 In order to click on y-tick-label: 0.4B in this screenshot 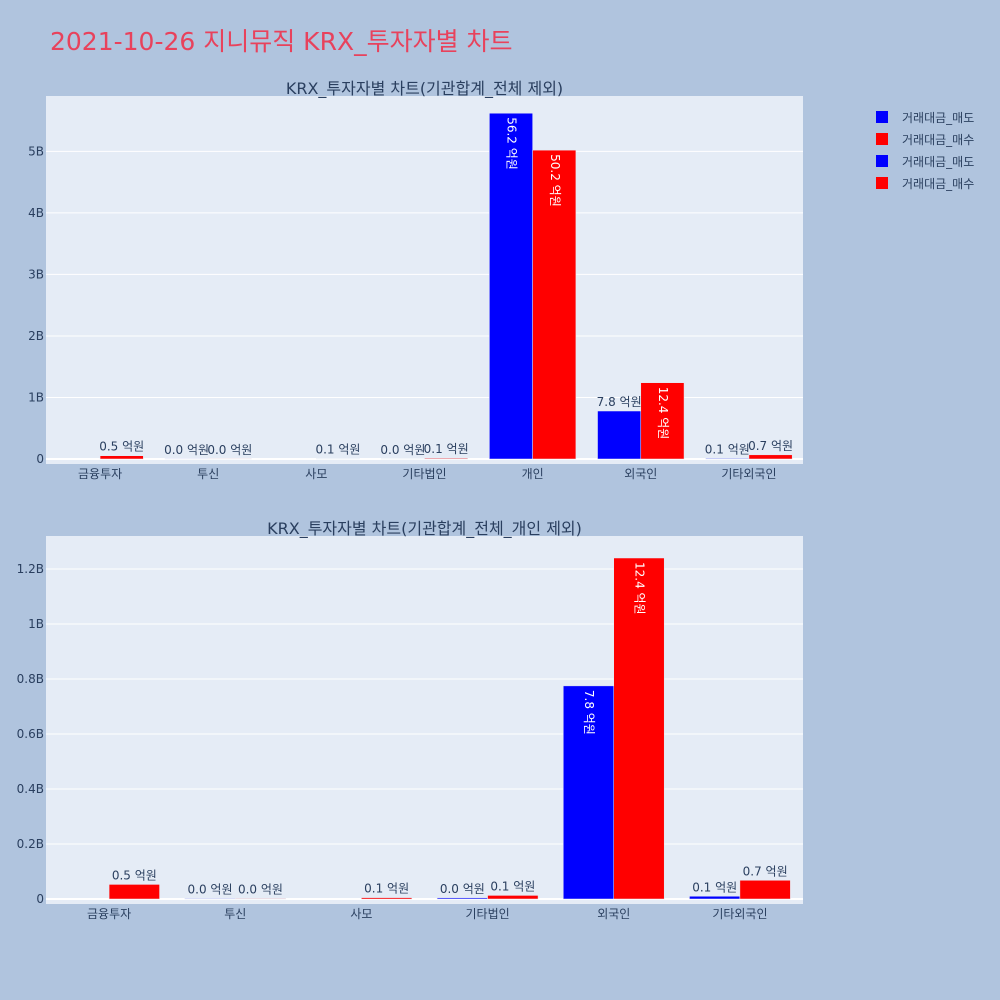, I will do `click(30, 789)`.